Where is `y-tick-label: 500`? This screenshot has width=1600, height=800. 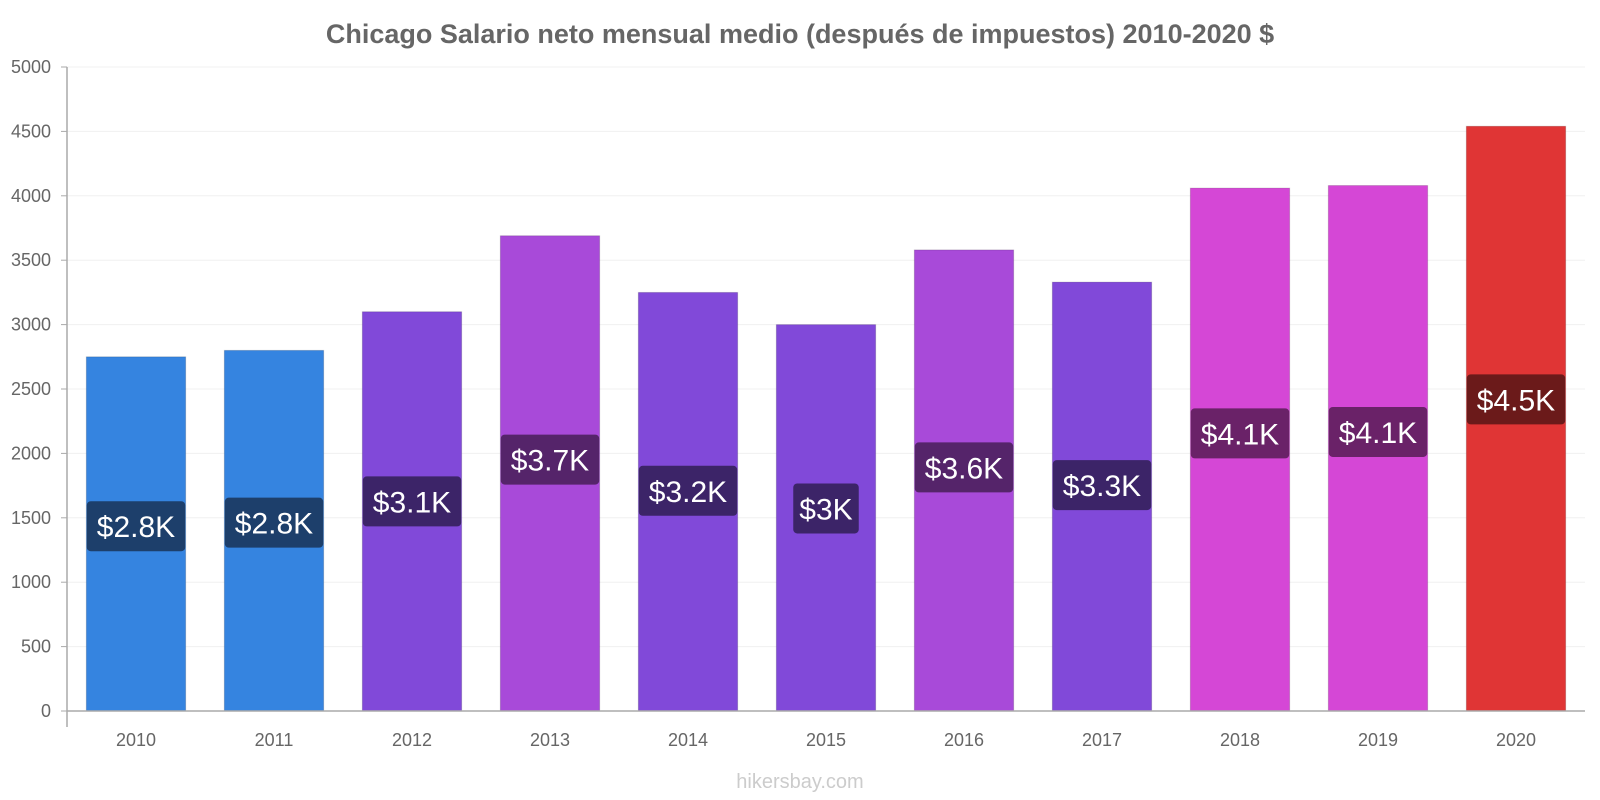 y-tick-label: 500 is located at coordinates (36, 647).